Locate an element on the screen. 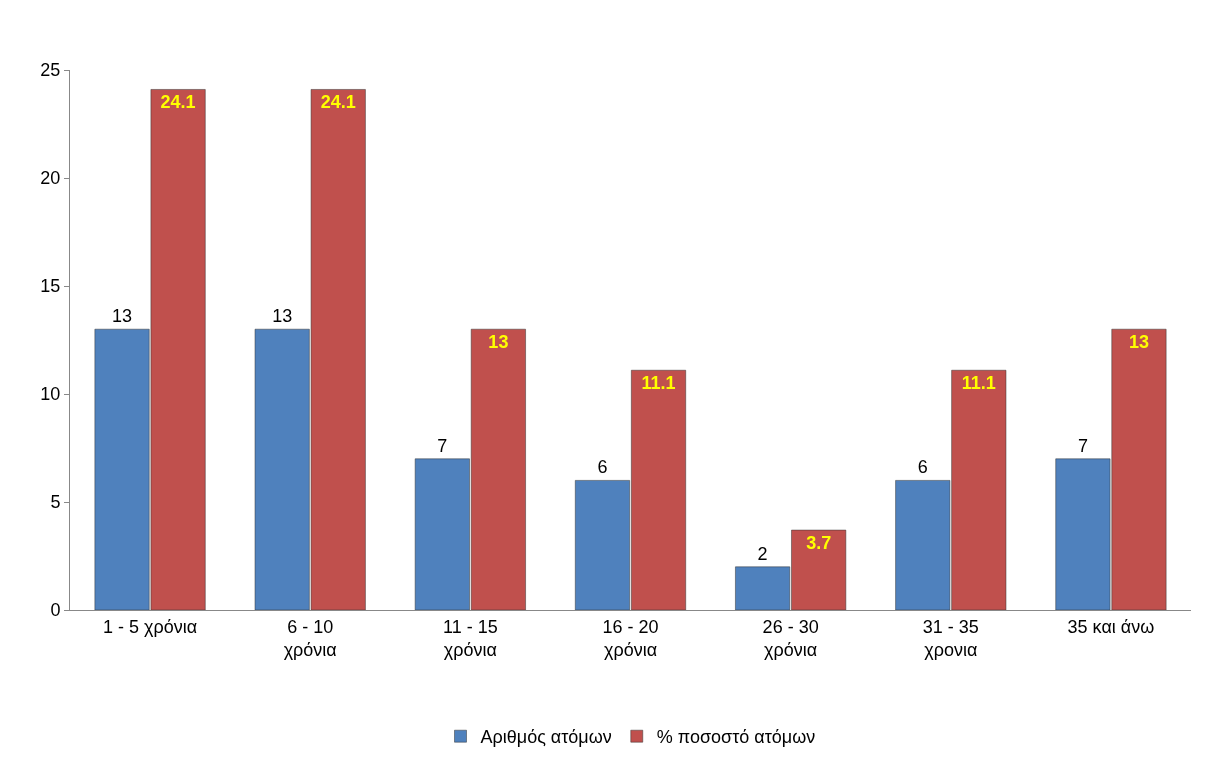  x-tick-label: 35 και άνω is located at coordinates (1111, 626).